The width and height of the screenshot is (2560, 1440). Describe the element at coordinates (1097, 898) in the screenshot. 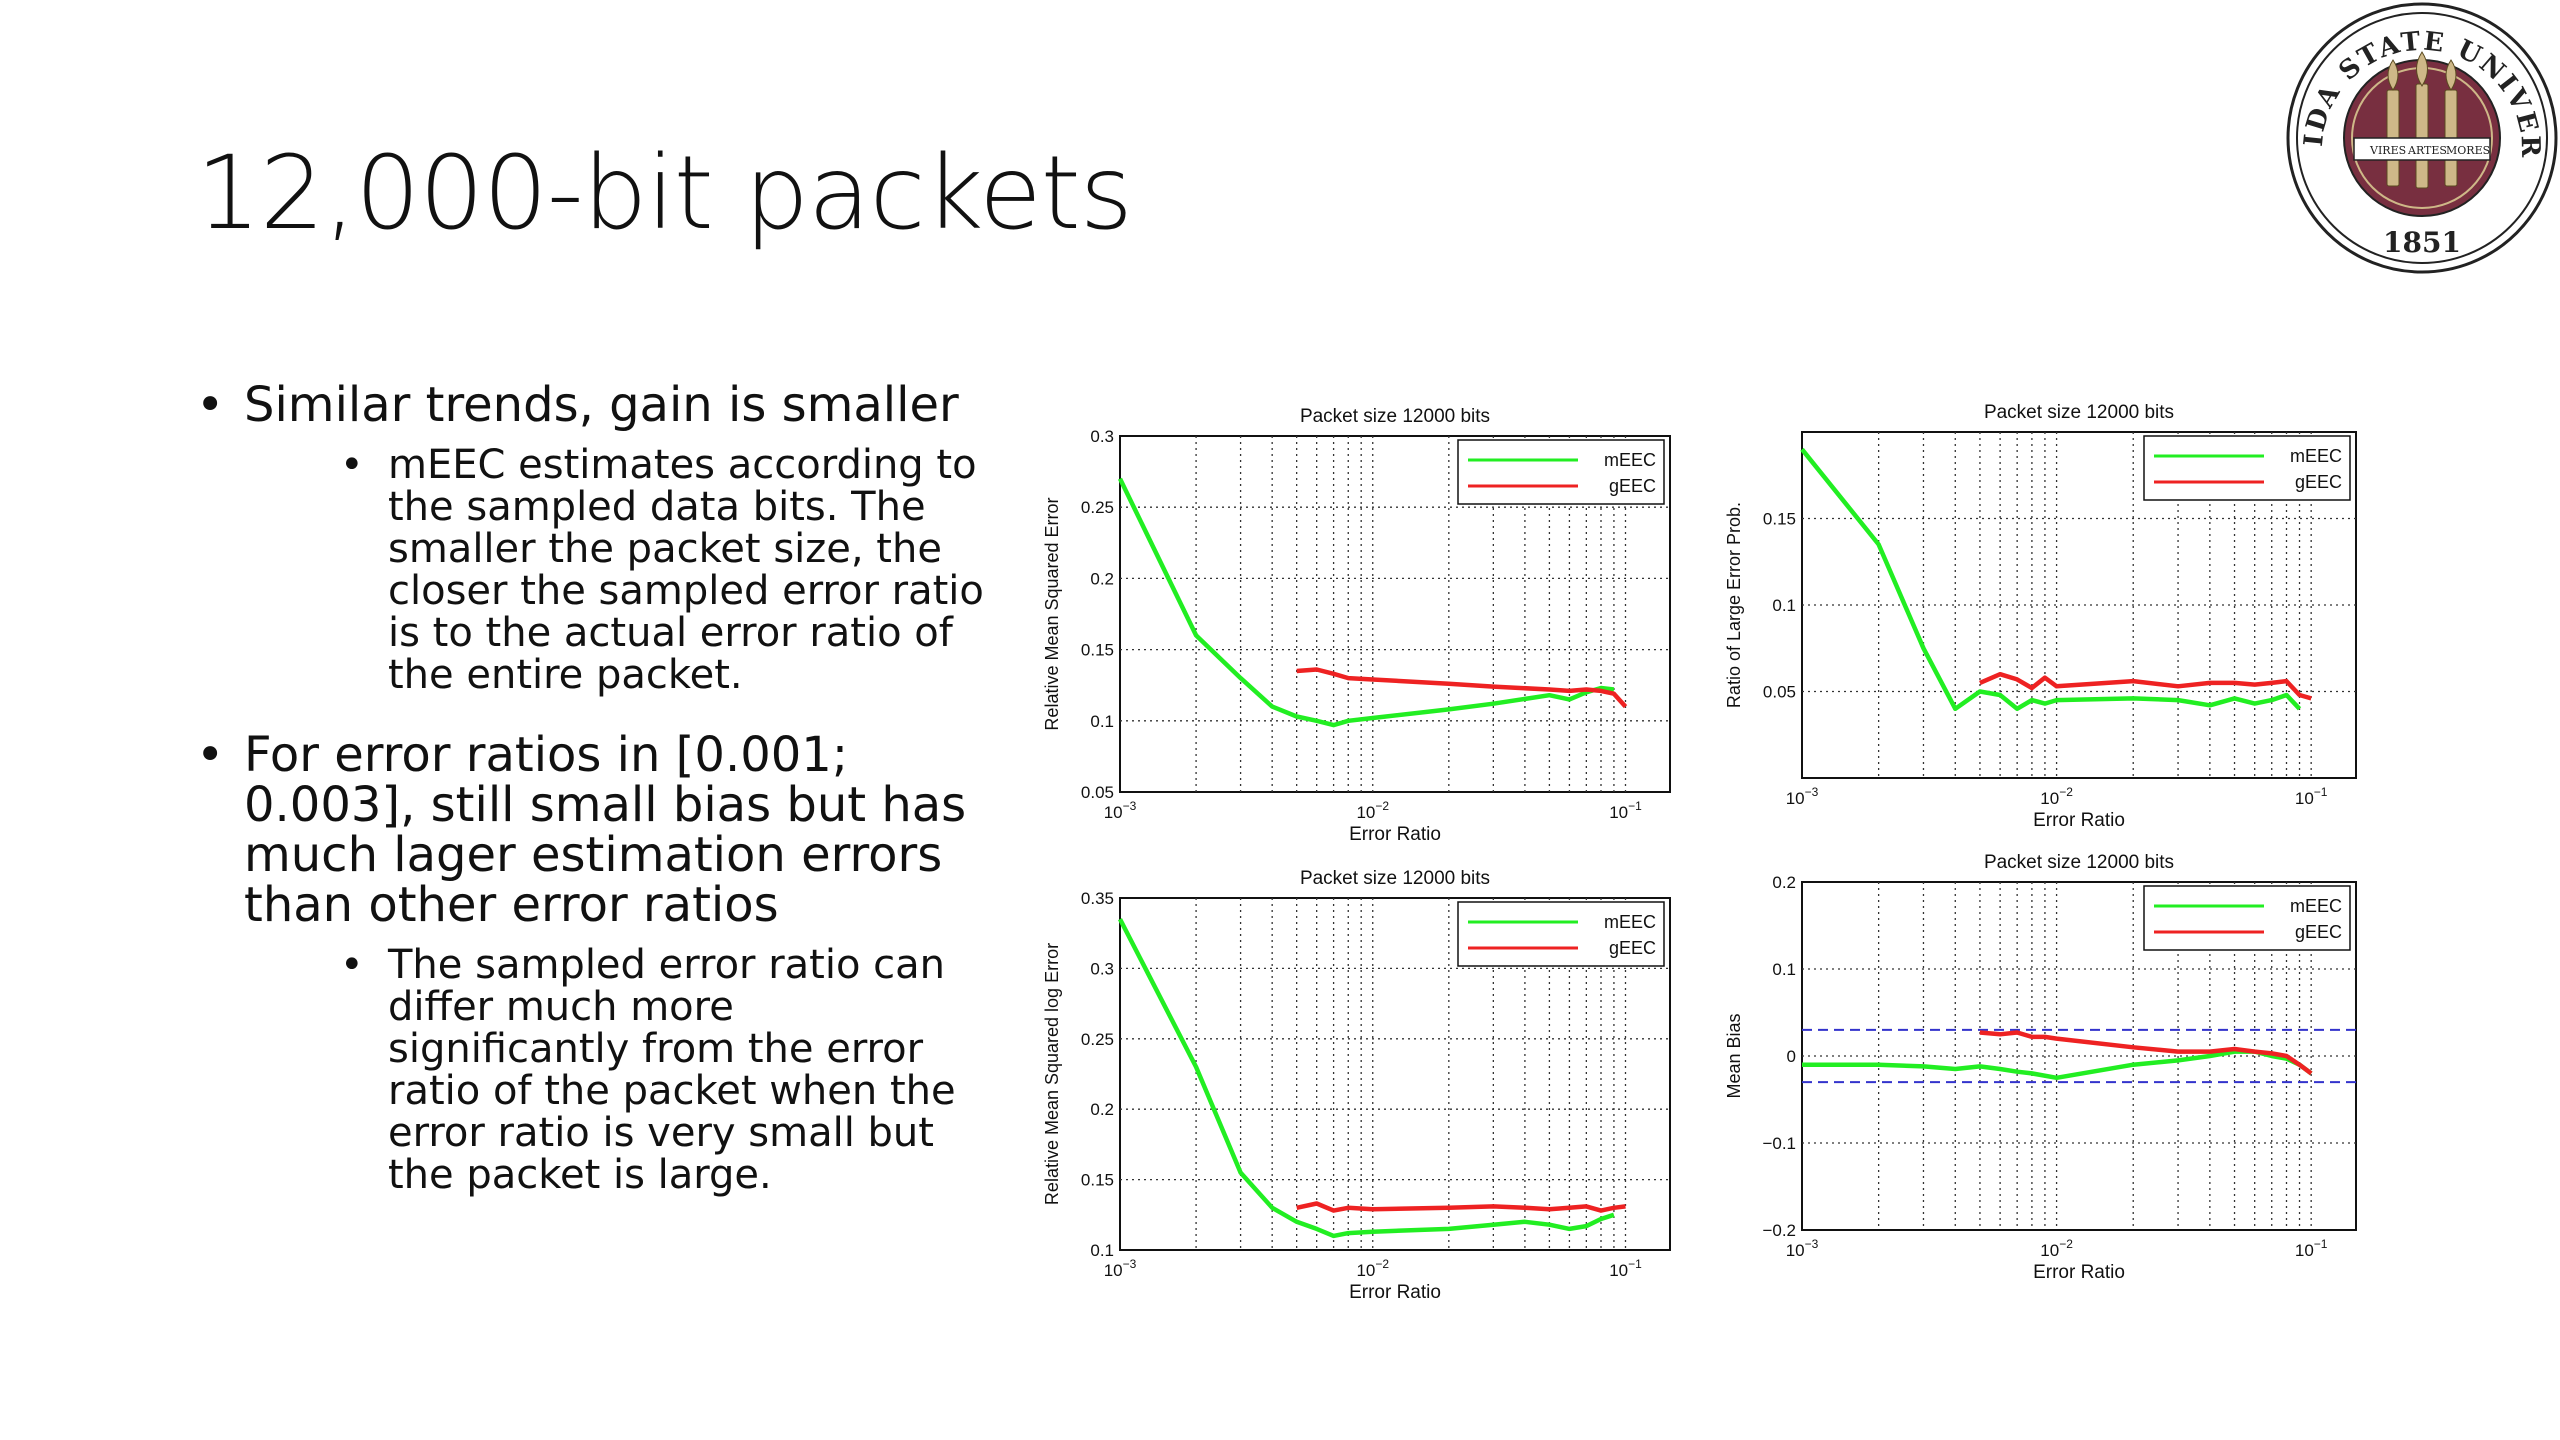

I see `y-tick-label: 0.35` at that location.